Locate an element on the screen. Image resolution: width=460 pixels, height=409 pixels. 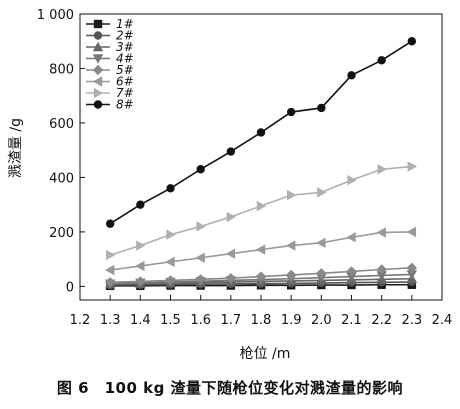
legend-item-3-marker is located at coordinates (98, 46).